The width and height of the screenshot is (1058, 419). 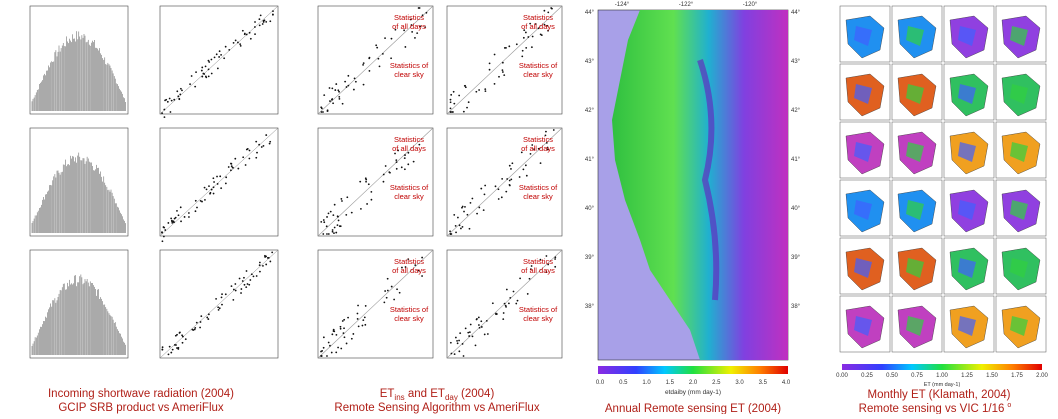 I want to click on map-caption: Annual Remote sensing ET (2004), so click(x=693, y=408).